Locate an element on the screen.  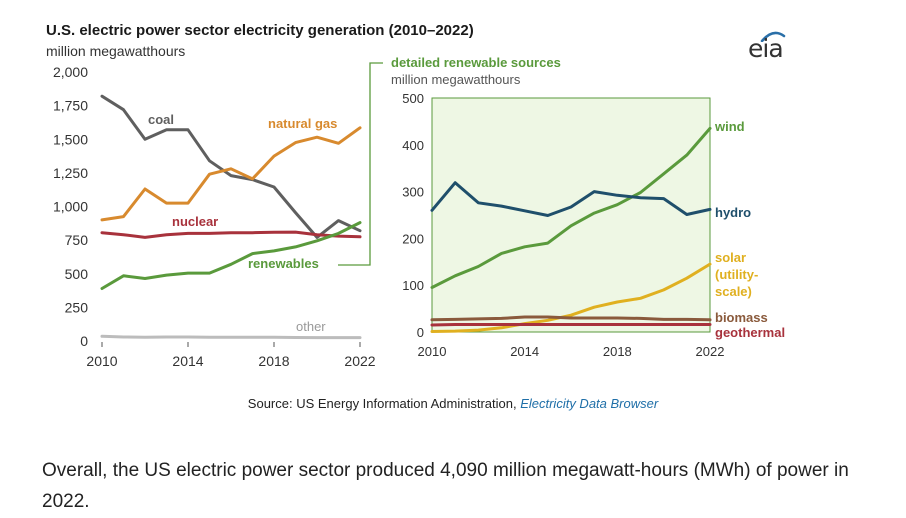
series-label-coal: coal is located at coordinates (161, 119).